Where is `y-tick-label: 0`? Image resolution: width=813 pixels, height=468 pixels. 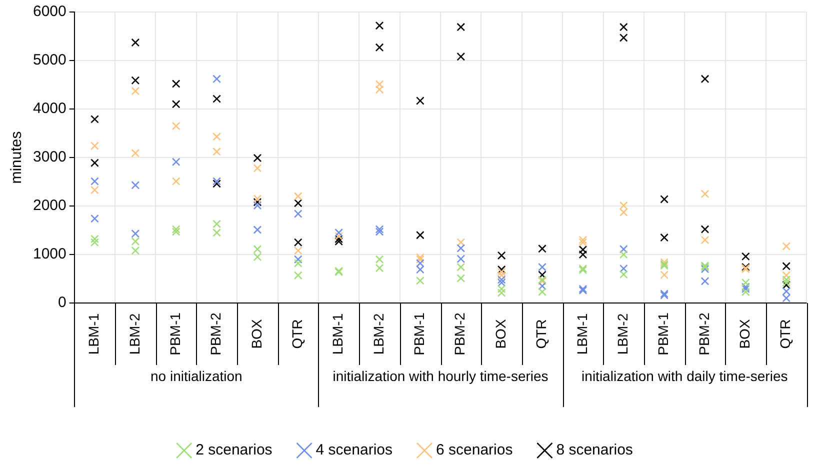 y-tick-label: 0 is located at coordinates (62, 303).